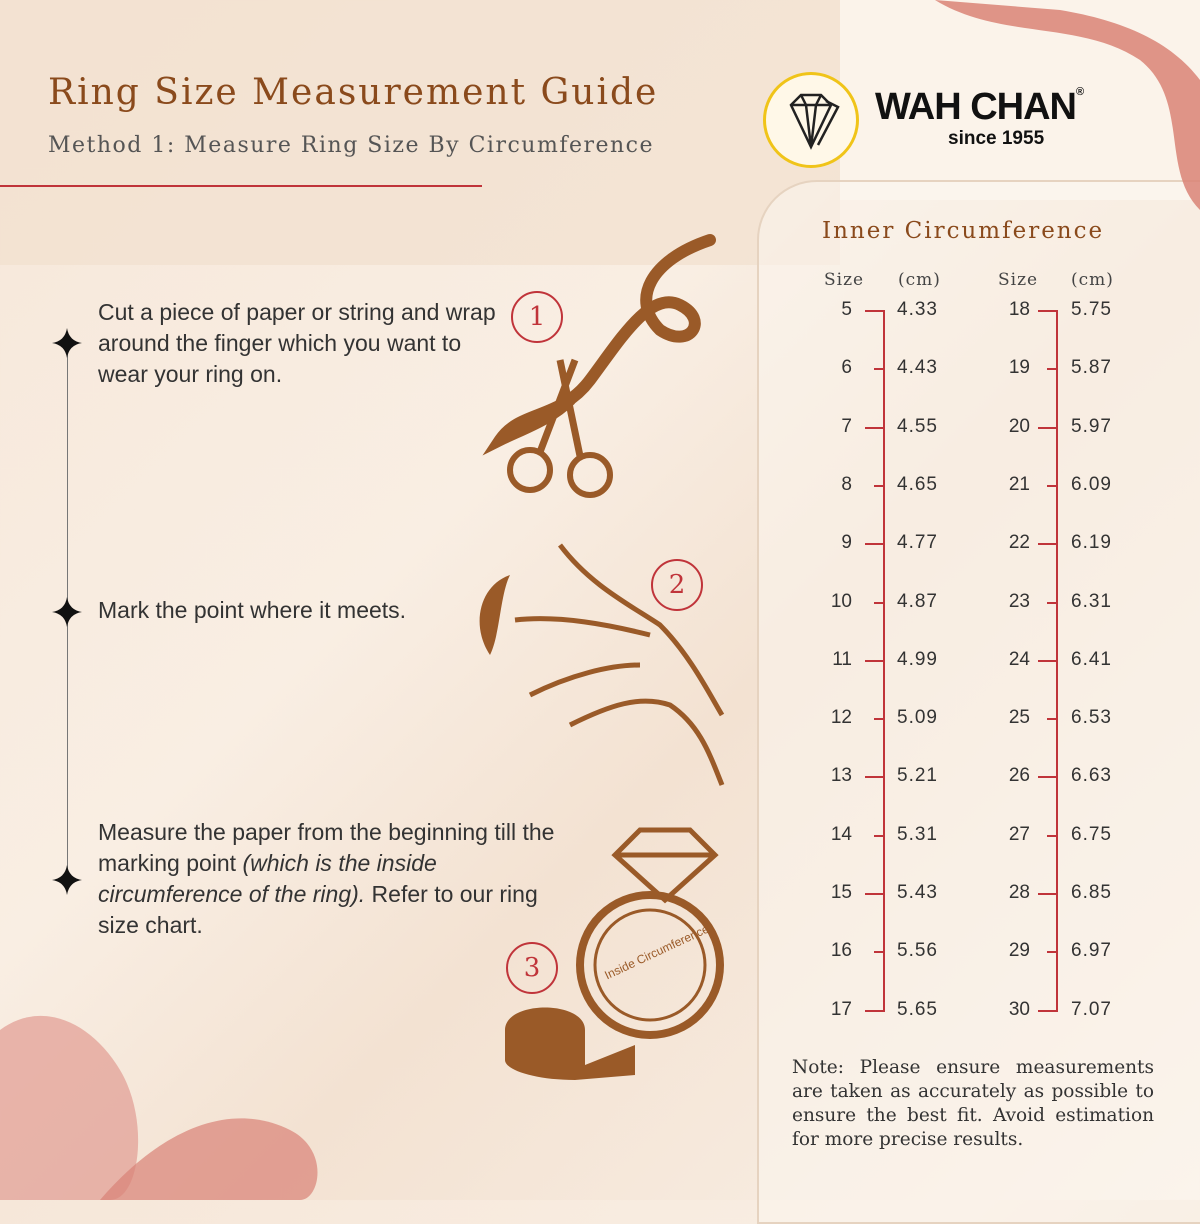  What do you see at coordinates (1079, 92) in the screenshot?
I see `registered-mark: ®` at bounding box center [1079, 92].